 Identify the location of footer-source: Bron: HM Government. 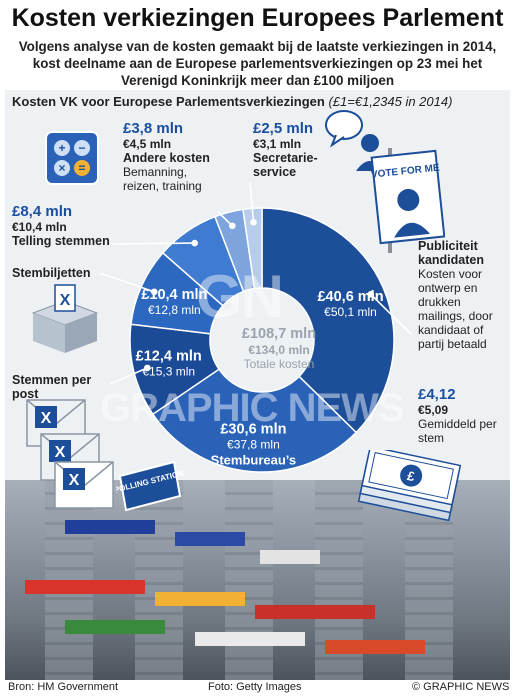
(63, 687).